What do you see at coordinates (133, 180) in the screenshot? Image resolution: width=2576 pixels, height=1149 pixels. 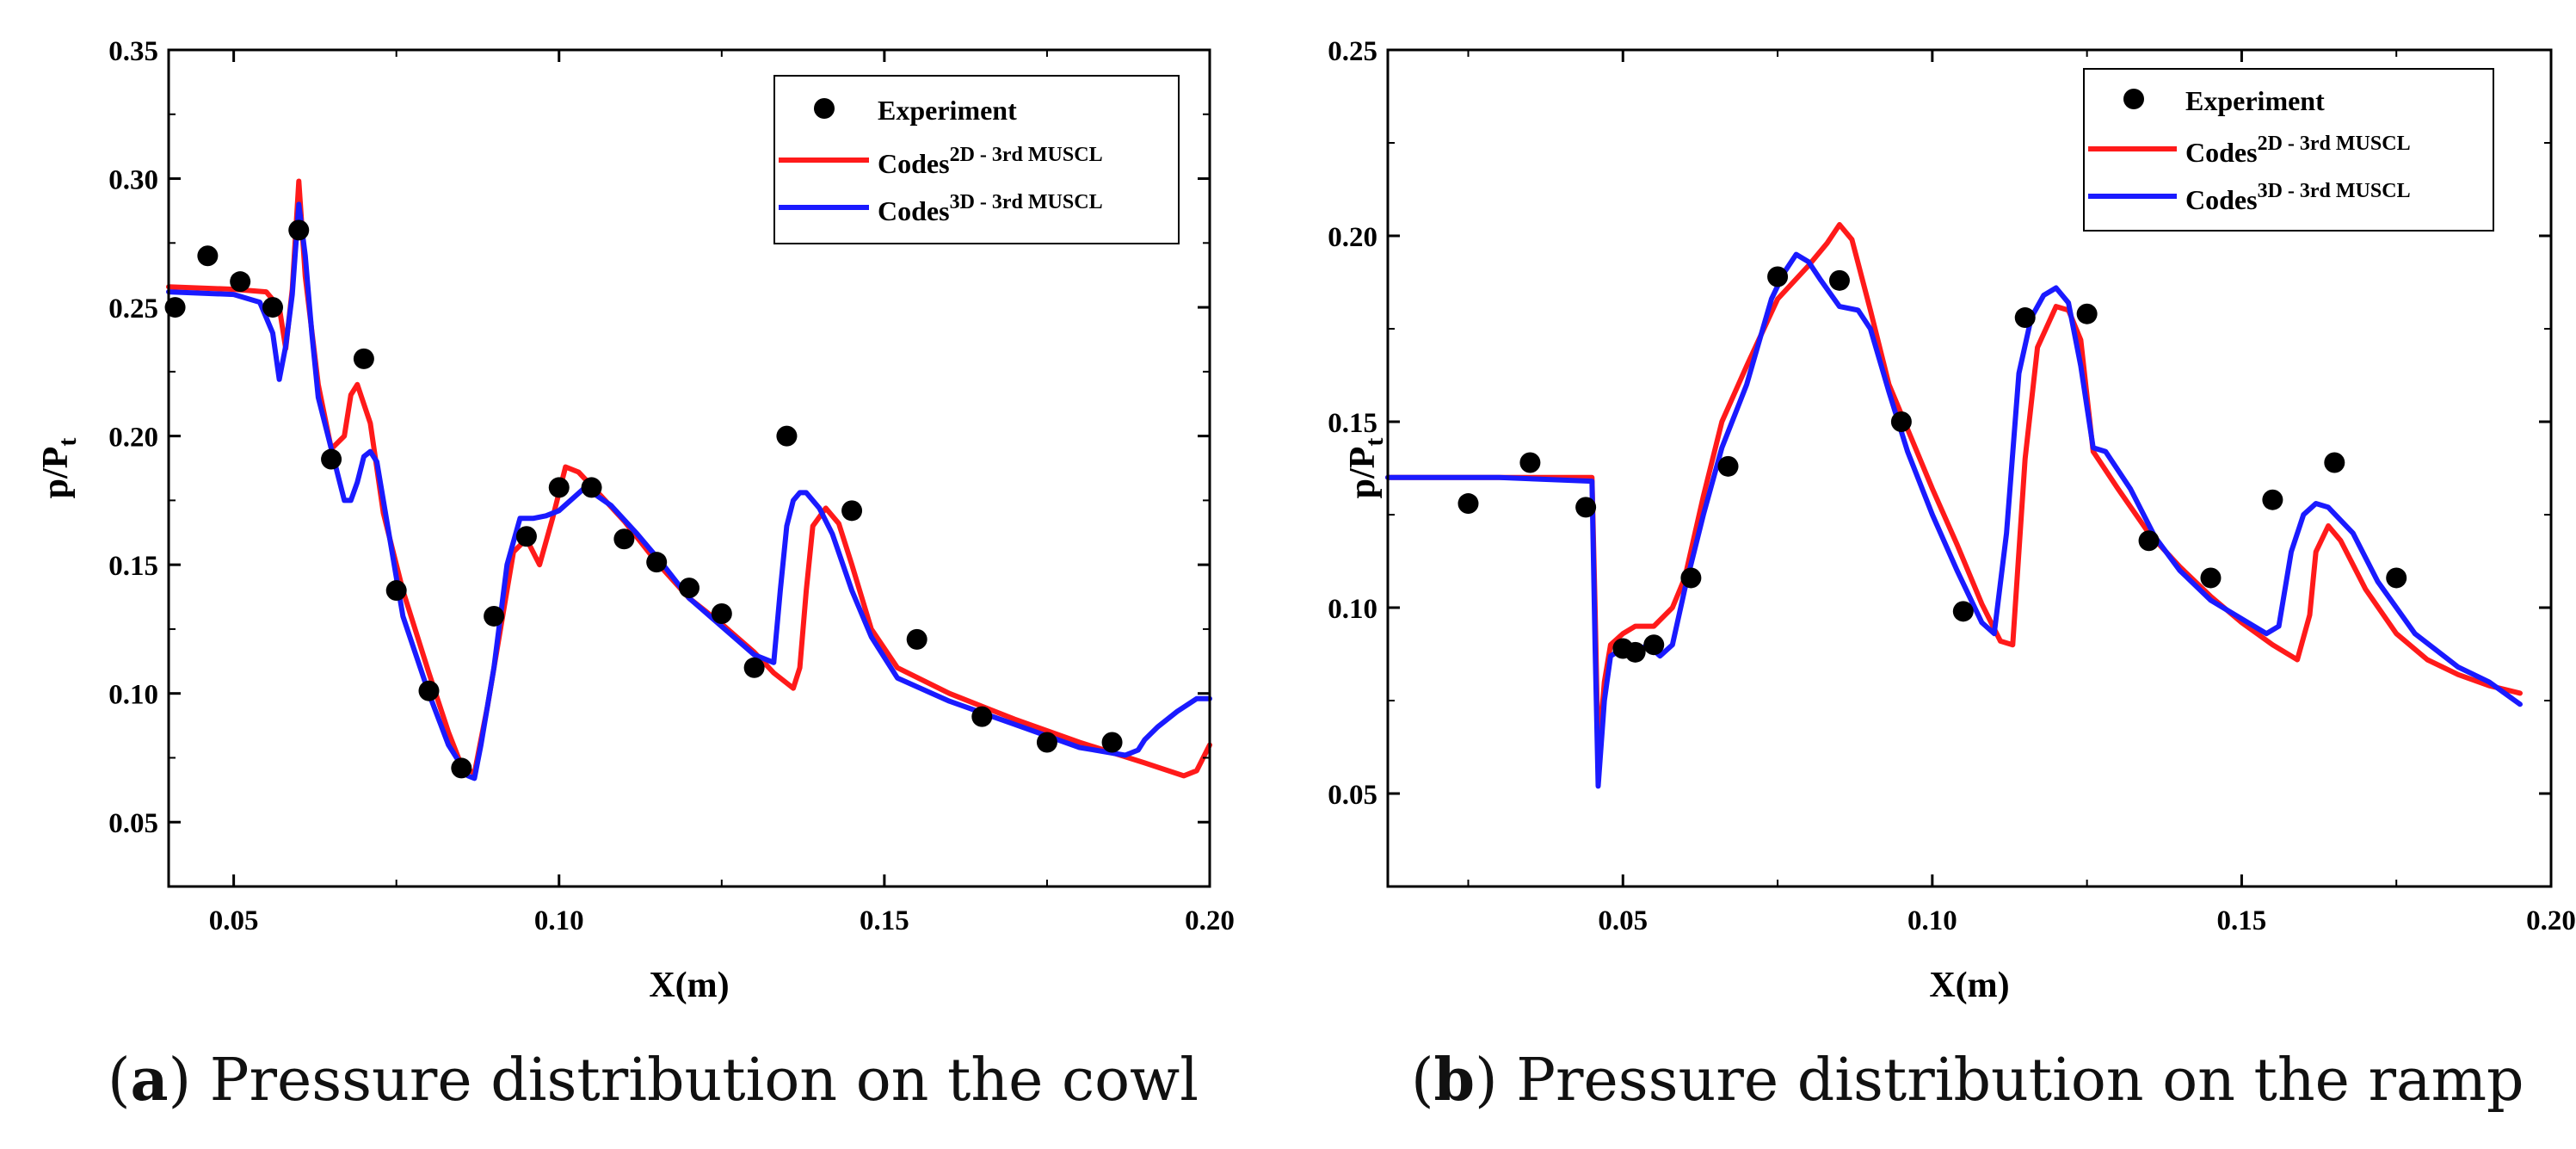 I see `y-tick-label: 0.30` at bounding box center [133, 180].